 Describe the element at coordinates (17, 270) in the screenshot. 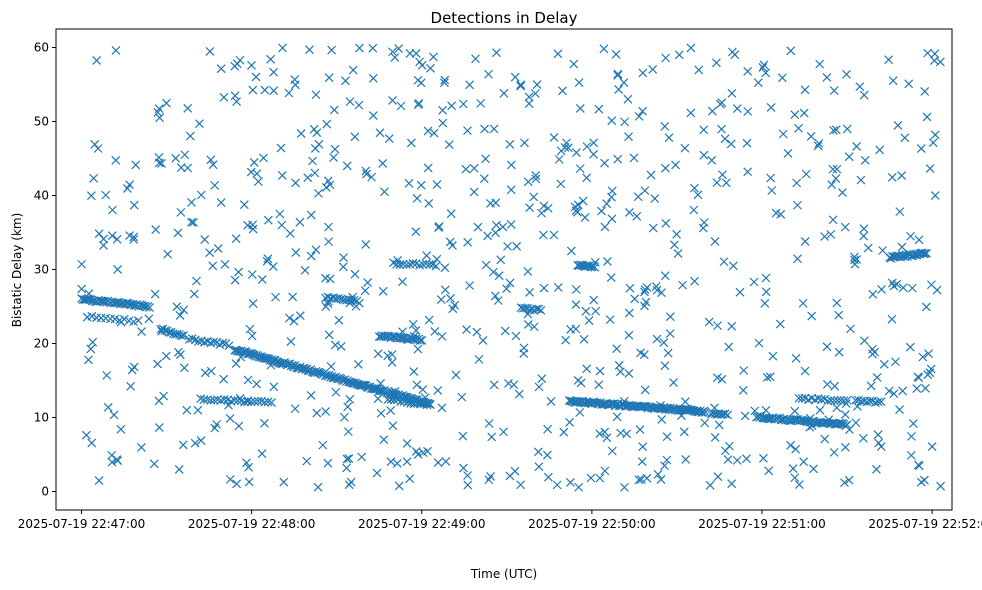

I see `y-axis-label: Bistatic Delay (km)` at that location.